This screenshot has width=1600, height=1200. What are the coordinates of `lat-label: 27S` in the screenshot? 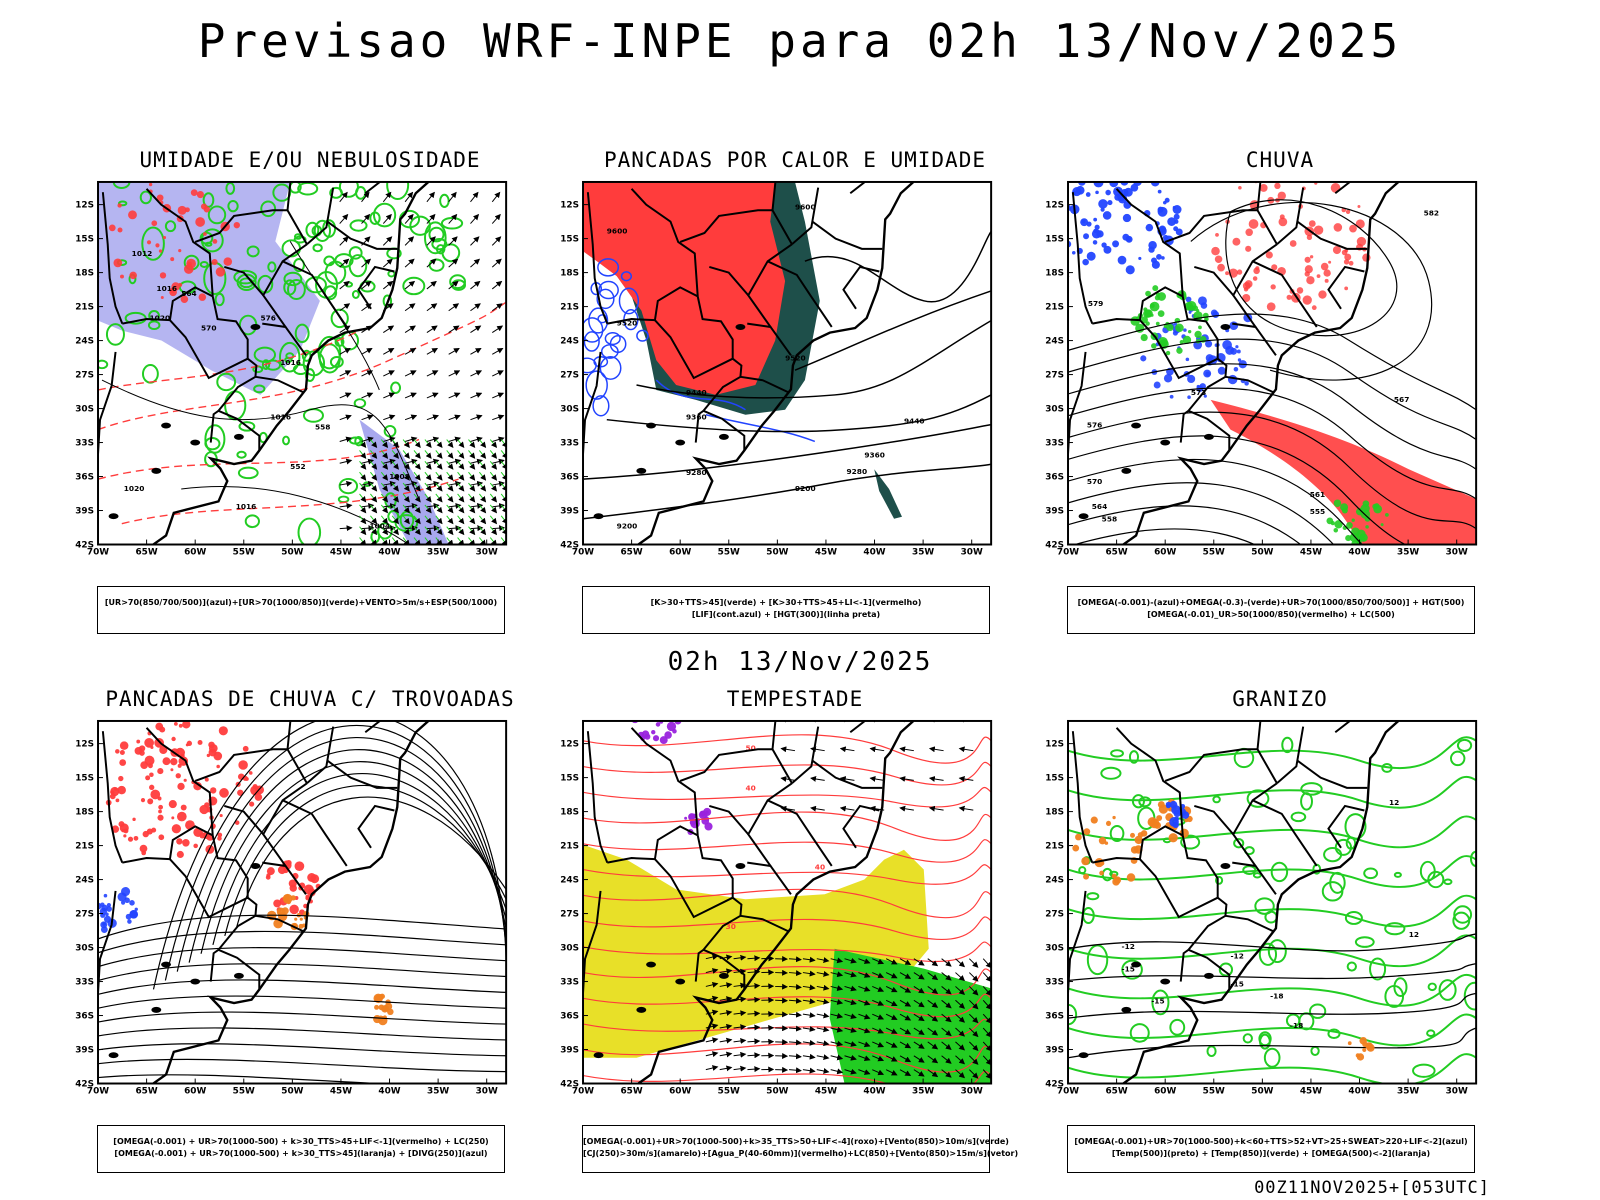 It's located at (1054, 376).